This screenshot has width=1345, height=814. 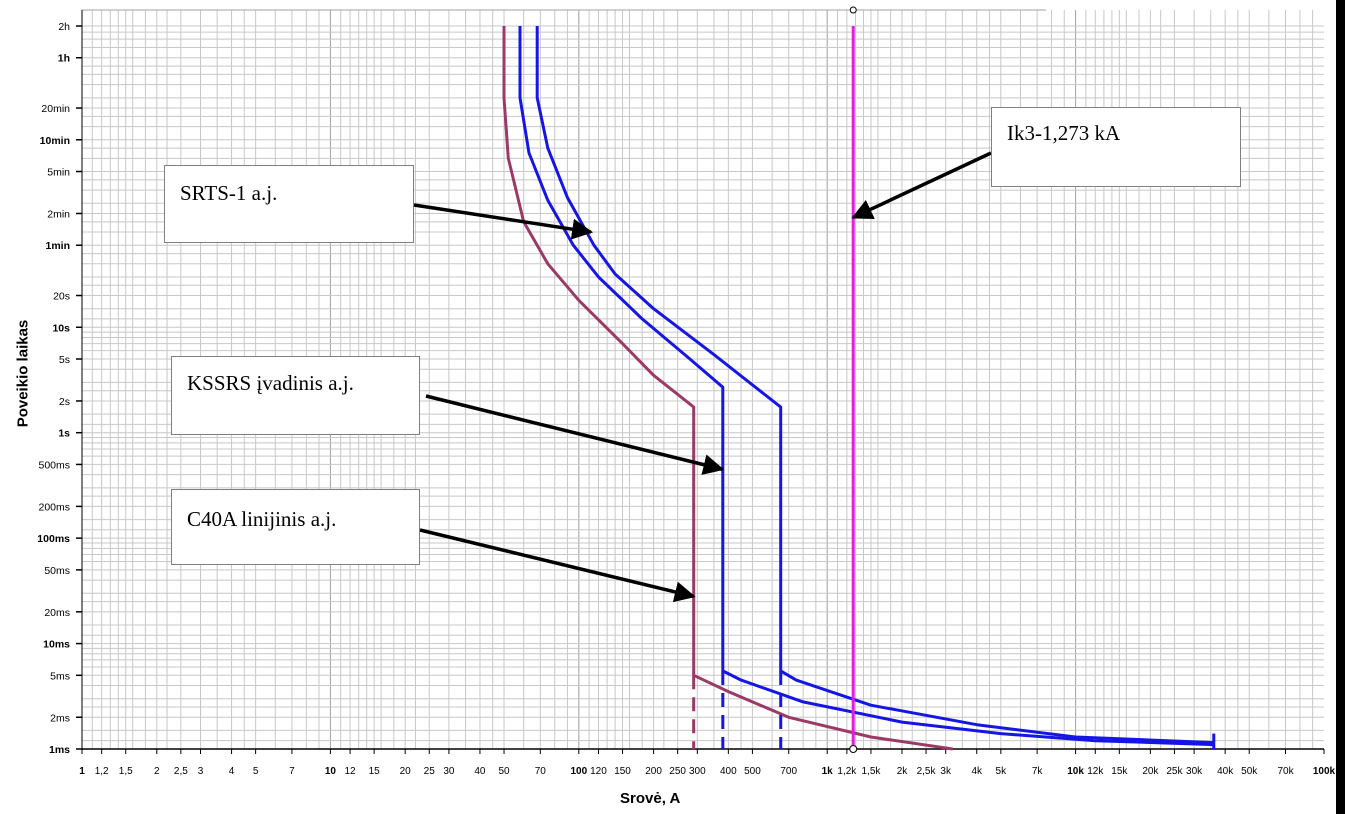 I want to click on y-tick-label: 1min, so click(x=57, y=246).